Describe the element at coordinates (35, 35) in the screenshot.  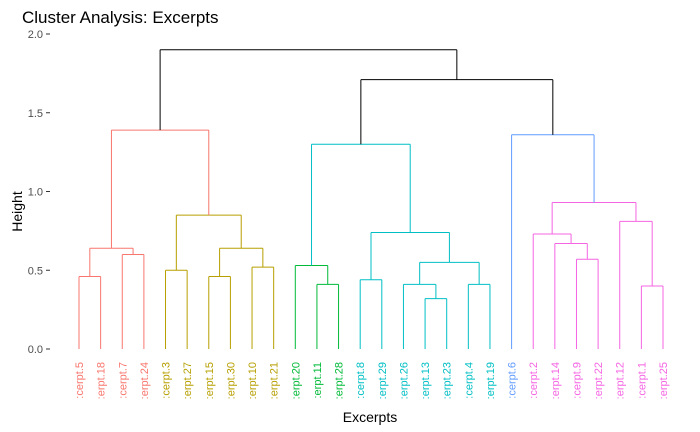
I see `y-tick-label: 2.0` at that location.